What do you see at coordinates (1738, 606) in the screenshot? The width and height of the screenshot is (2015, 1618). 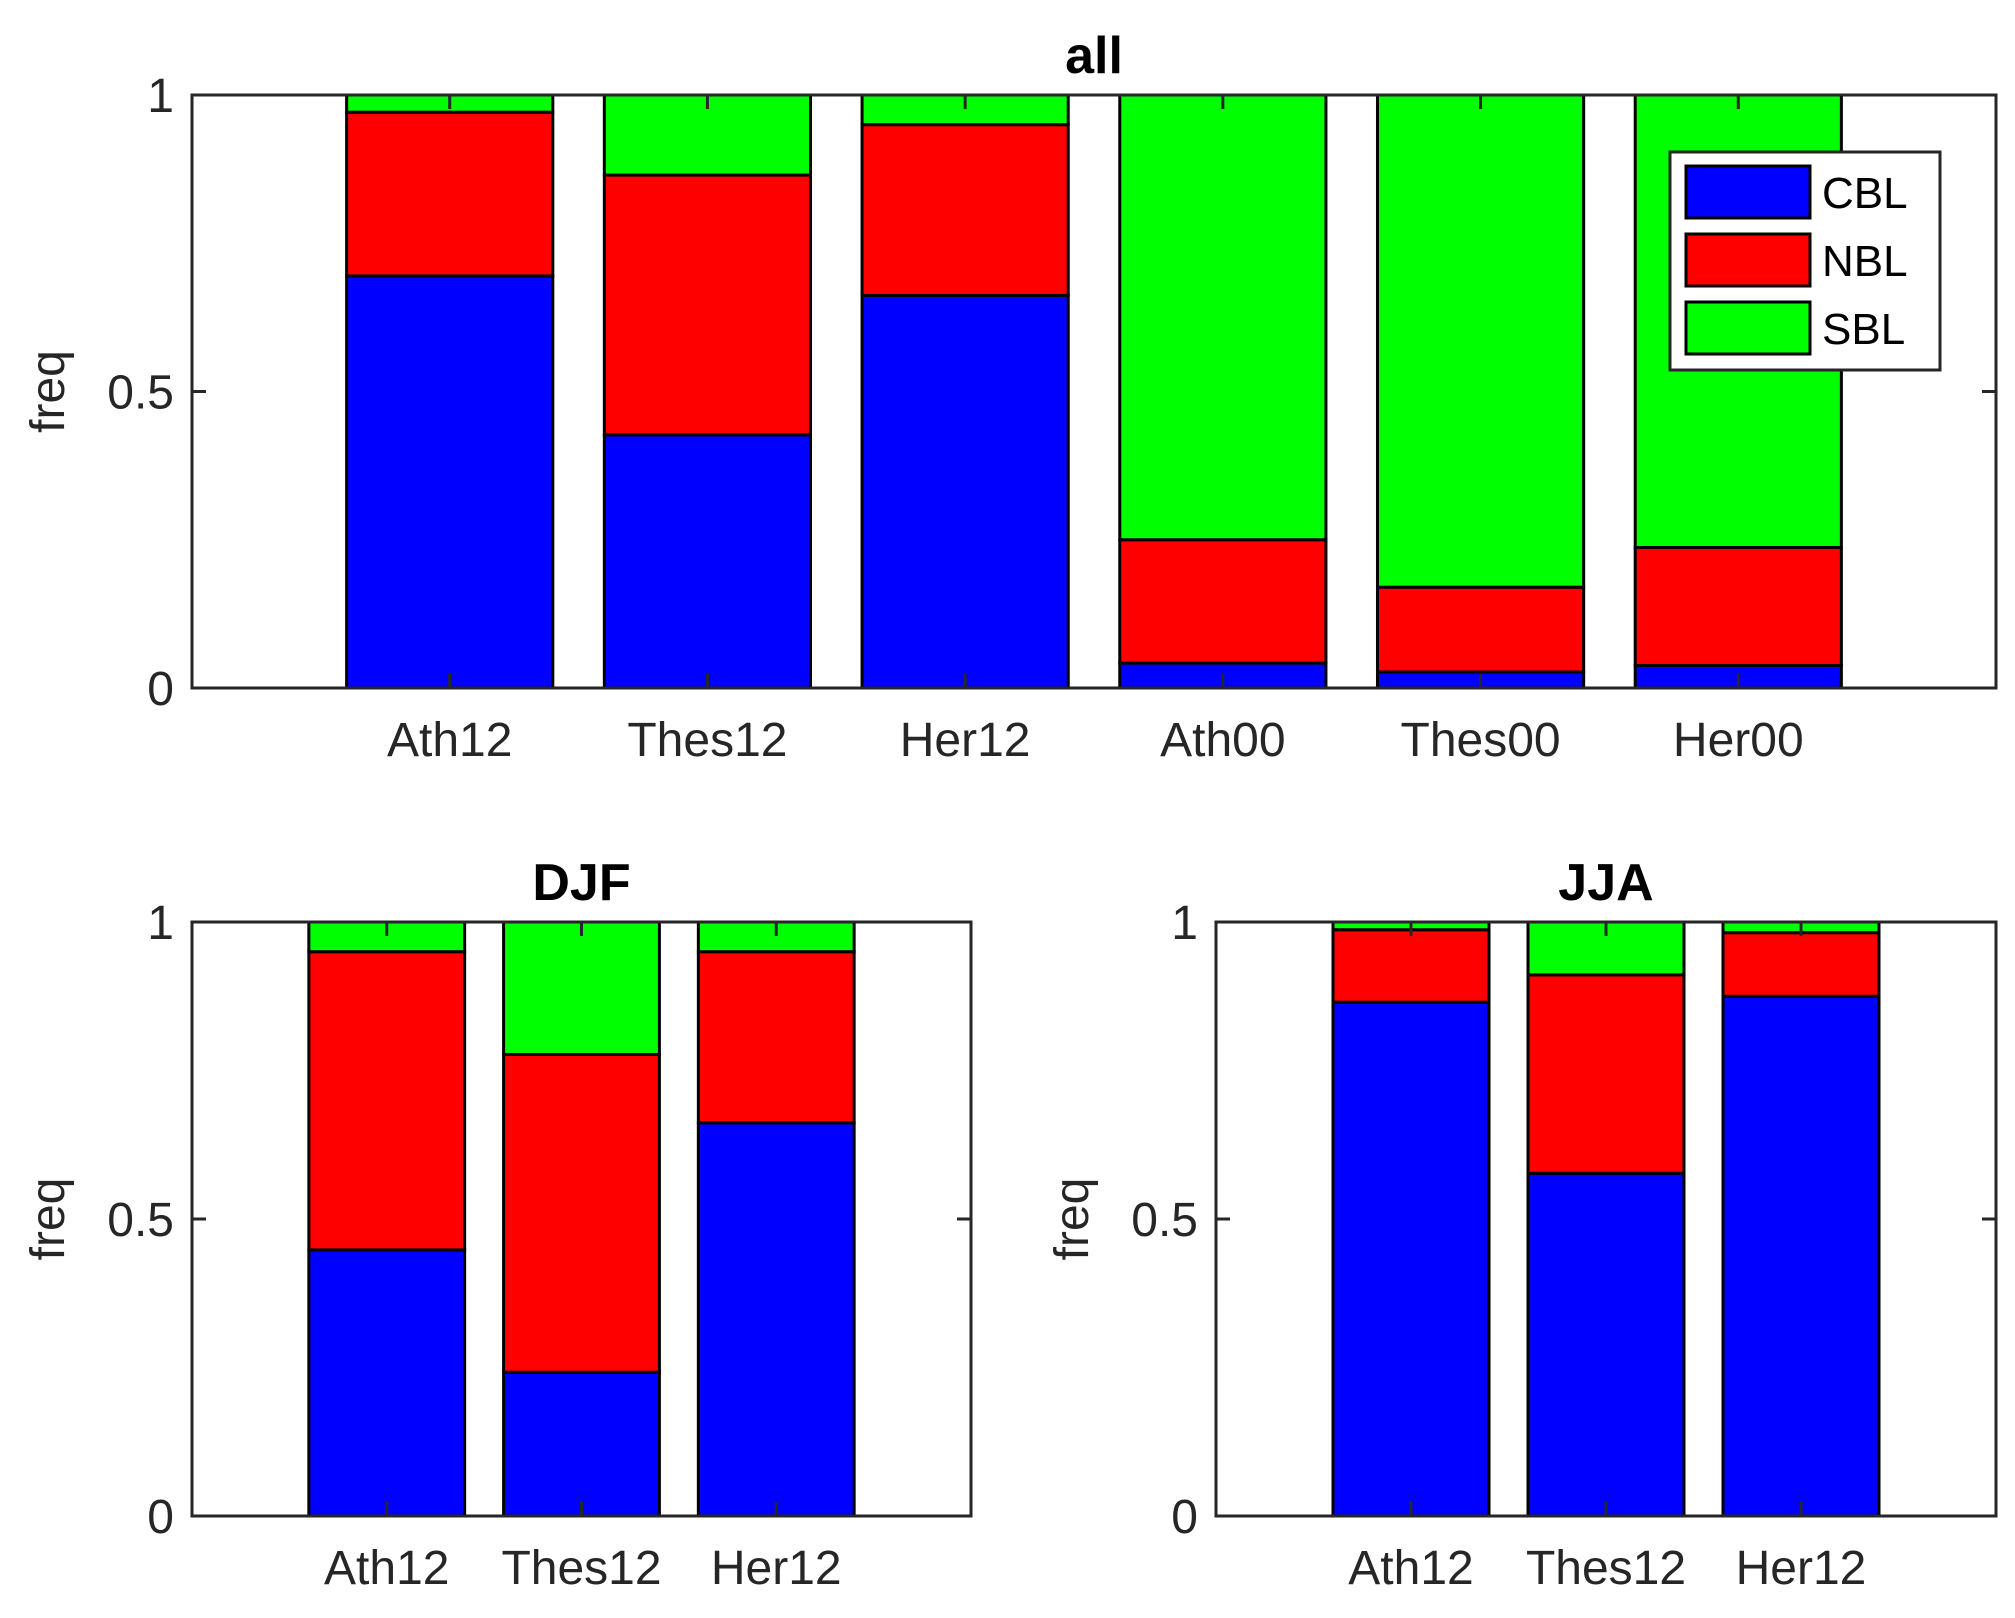 I see `bar-nbl-her00` at bounding box center [1738, 606].